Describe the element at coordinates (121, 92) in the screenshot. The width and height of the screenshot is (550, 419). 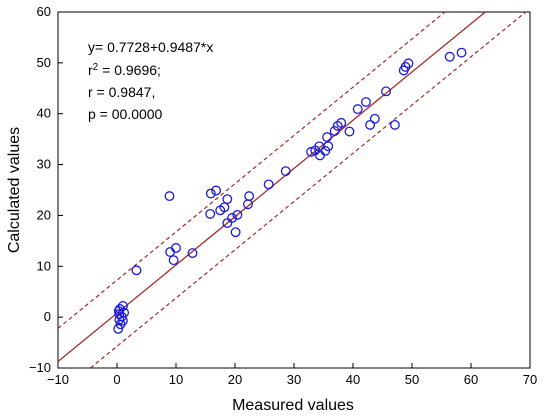
I see `correlation-r: r = 0.9847,` at that location.